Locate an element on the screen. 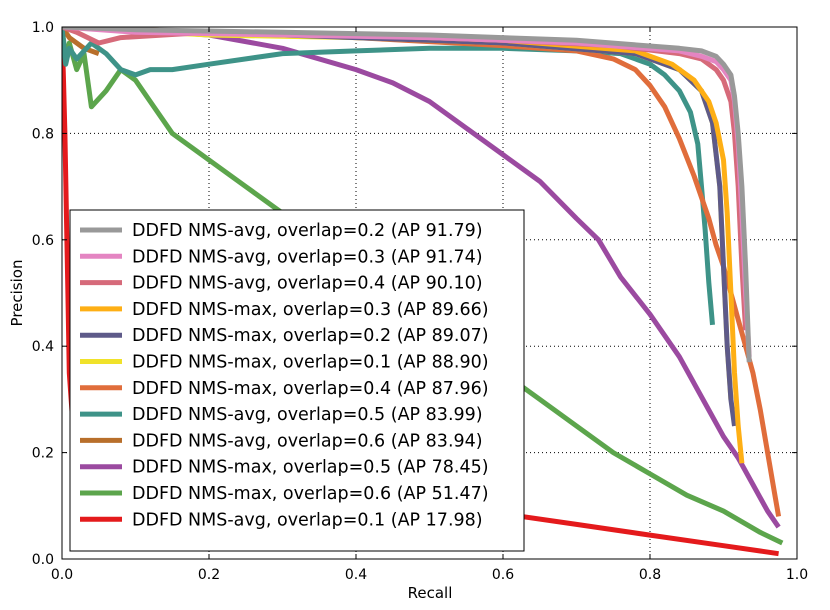  x-tick-label: 1.0 is located at coordinates (797, 575).